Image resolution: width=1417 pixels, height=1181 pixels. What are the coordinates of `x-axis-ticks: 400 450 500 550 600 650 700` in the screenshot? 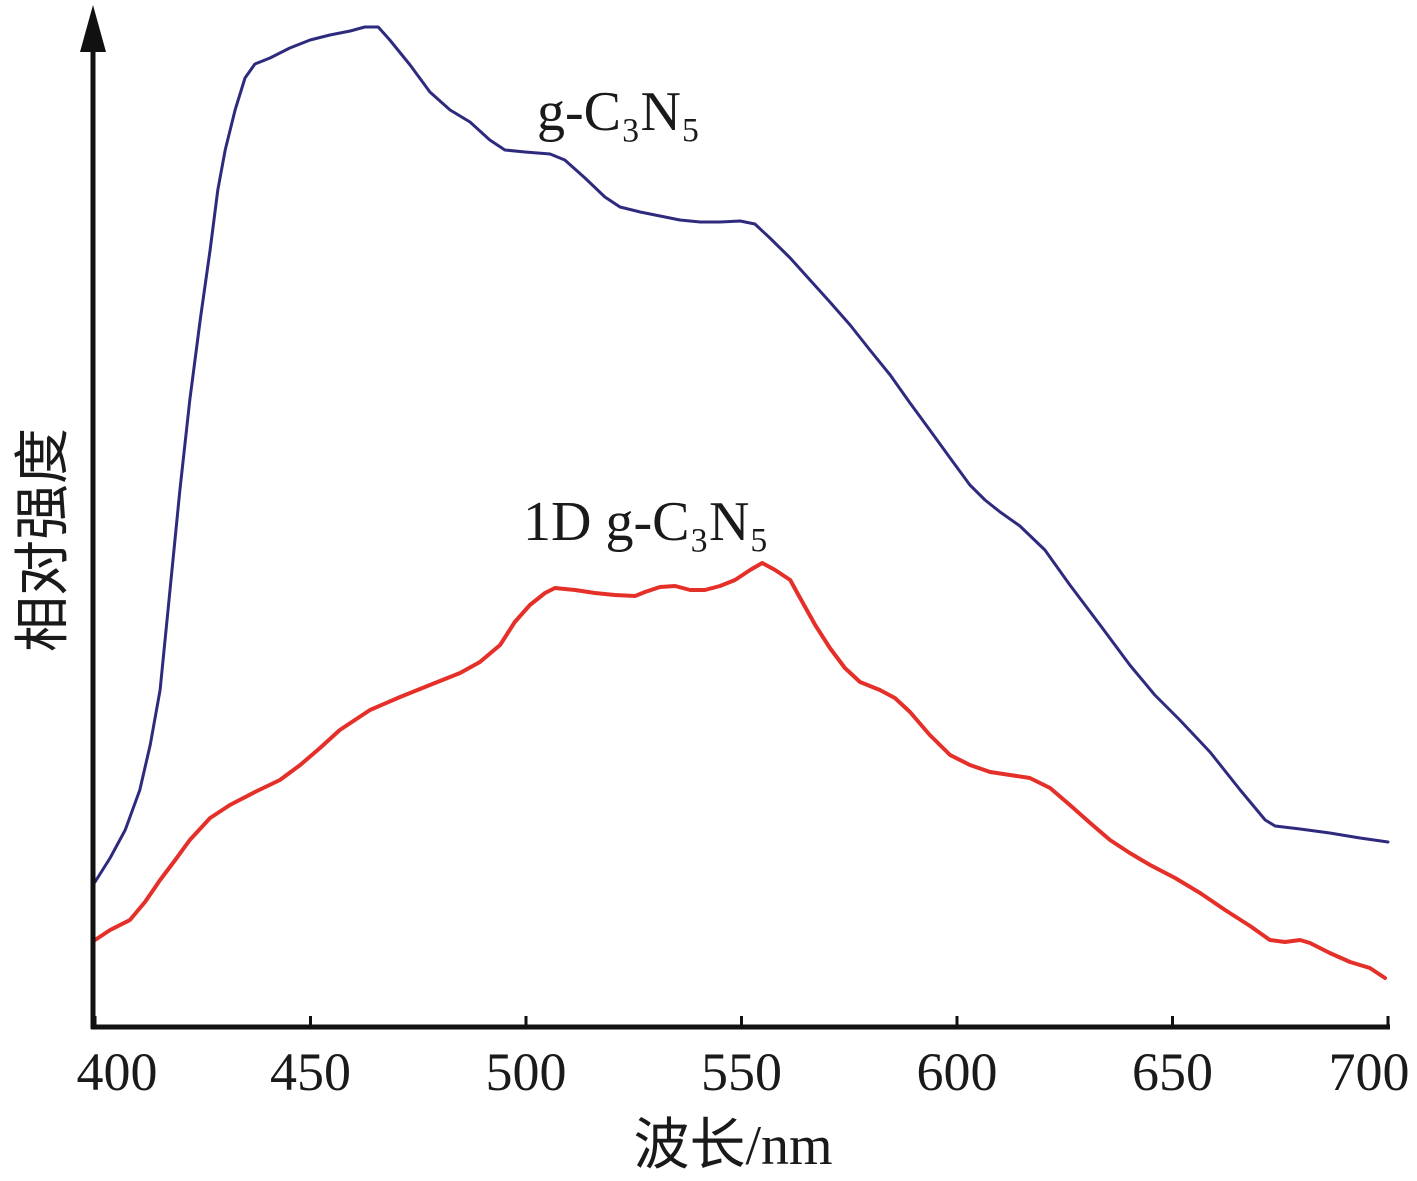 It's located at (743, 1059).